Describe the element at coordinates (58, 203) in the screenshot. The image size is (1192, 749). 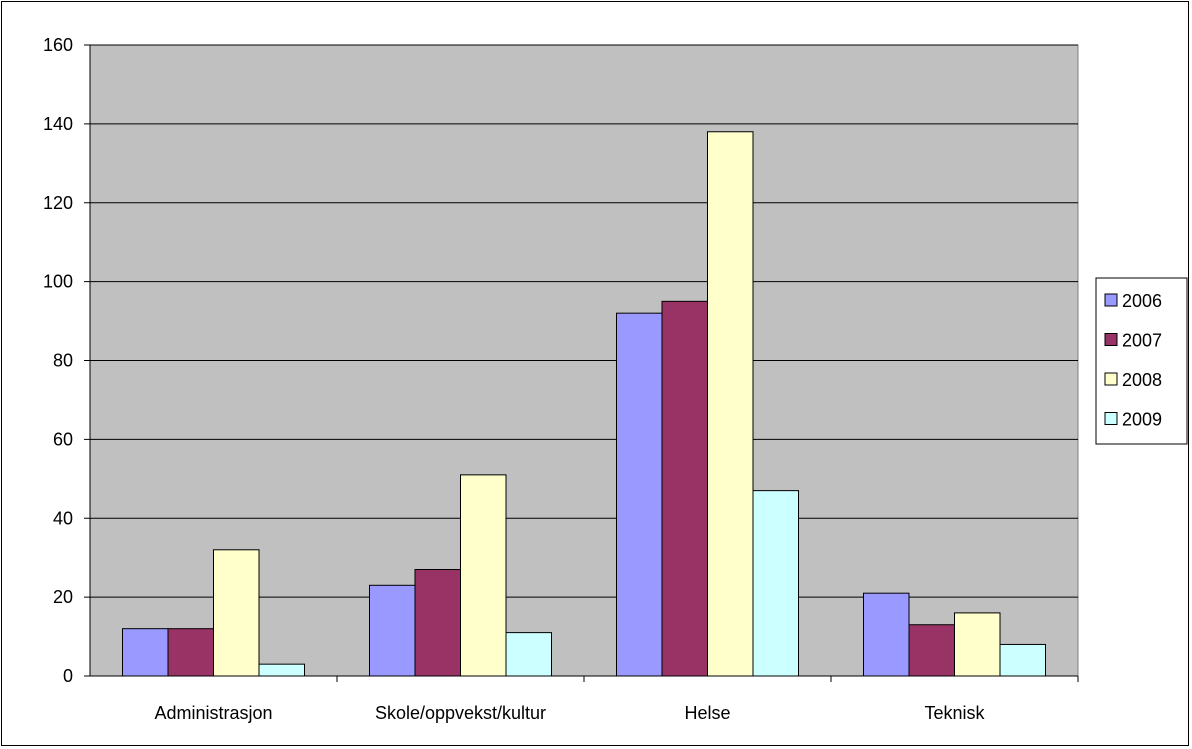
I see `y-tick-label: 120` at that location.